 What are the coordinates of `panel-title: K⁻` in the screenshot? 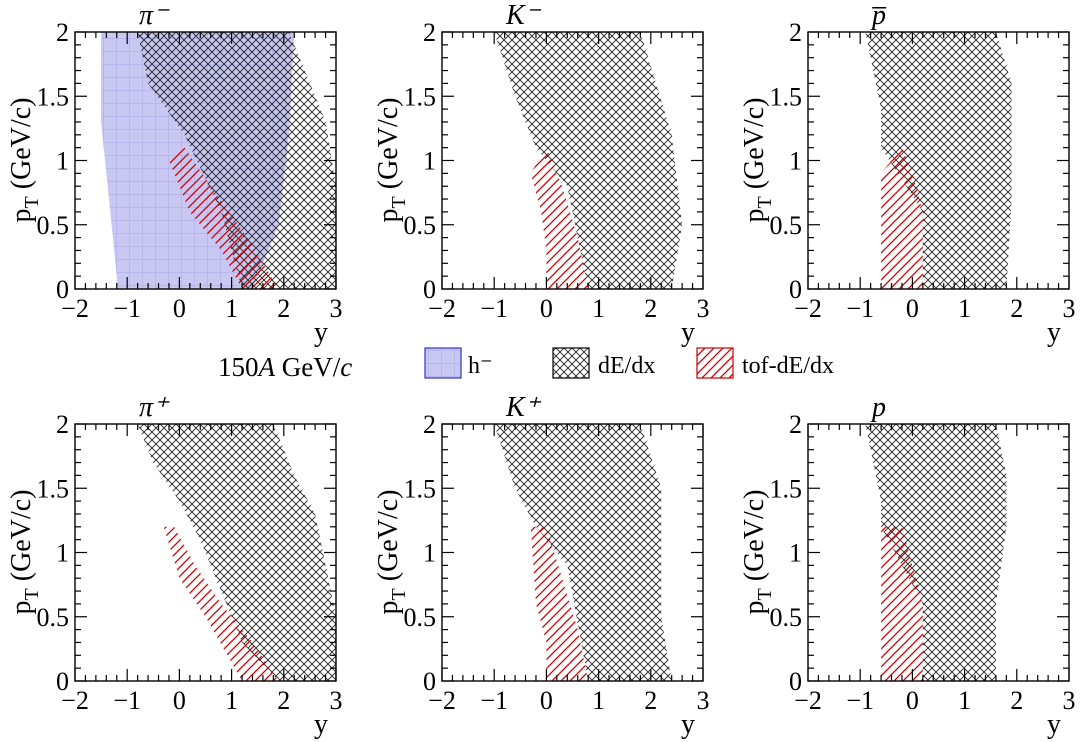 It's located at (523, 15).